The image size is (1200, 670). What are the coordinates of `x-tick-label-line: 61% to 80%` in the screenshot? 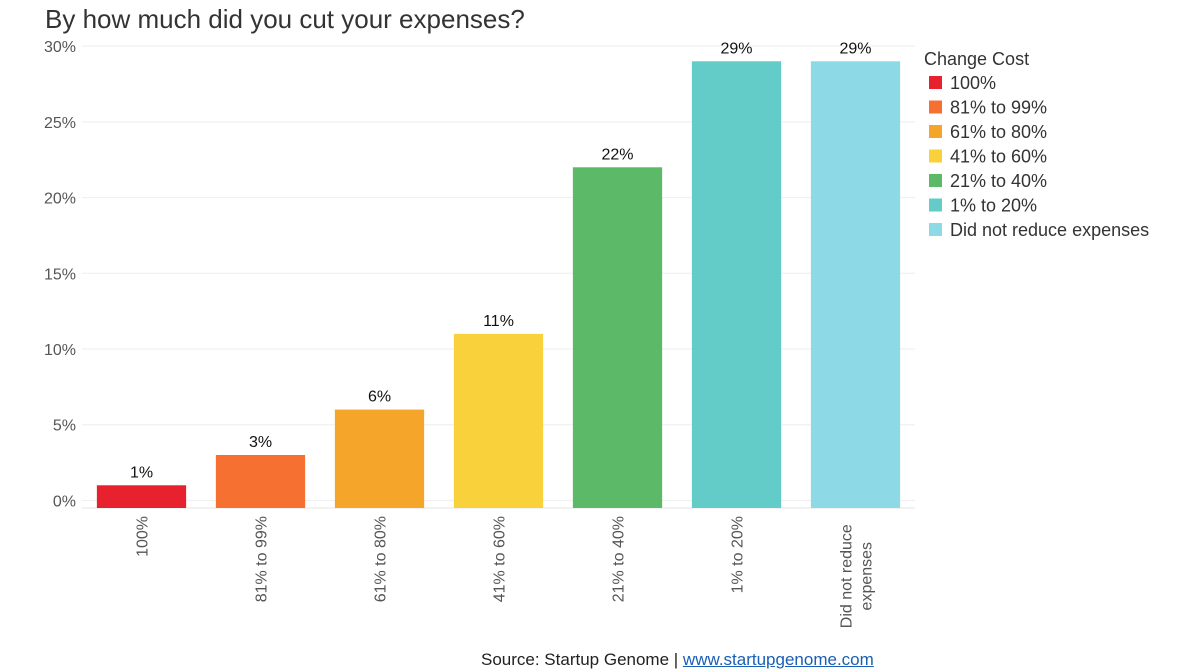 It's located at (381, 559).